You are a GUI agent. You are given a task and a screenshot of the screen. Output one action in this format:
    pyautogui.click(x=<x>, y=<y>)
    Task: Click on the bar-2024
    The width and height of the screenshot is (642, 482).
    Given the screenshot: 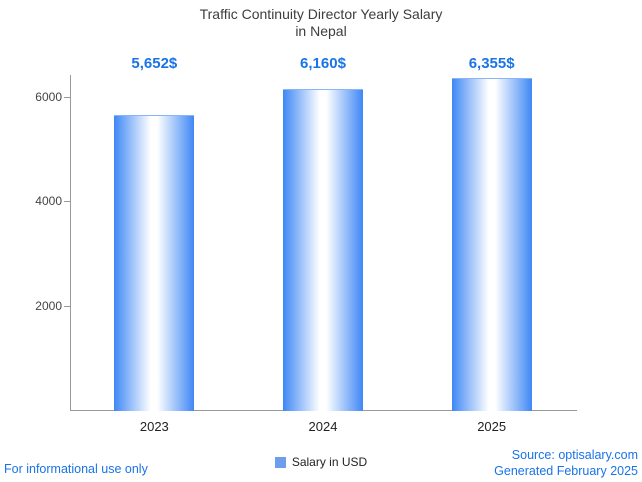 What is the action you would take?
    pyautogui.click(x=323, y=249)
    